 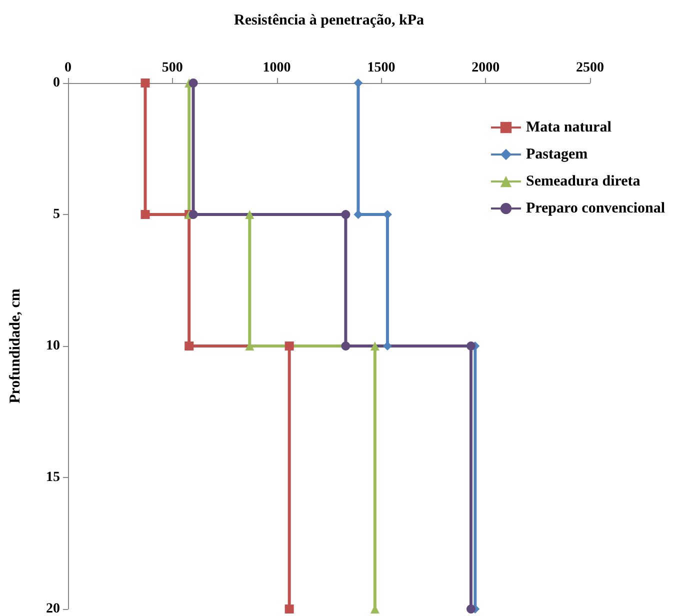 I want to click on y-tick-label: 15, so click(x=53, y=477).